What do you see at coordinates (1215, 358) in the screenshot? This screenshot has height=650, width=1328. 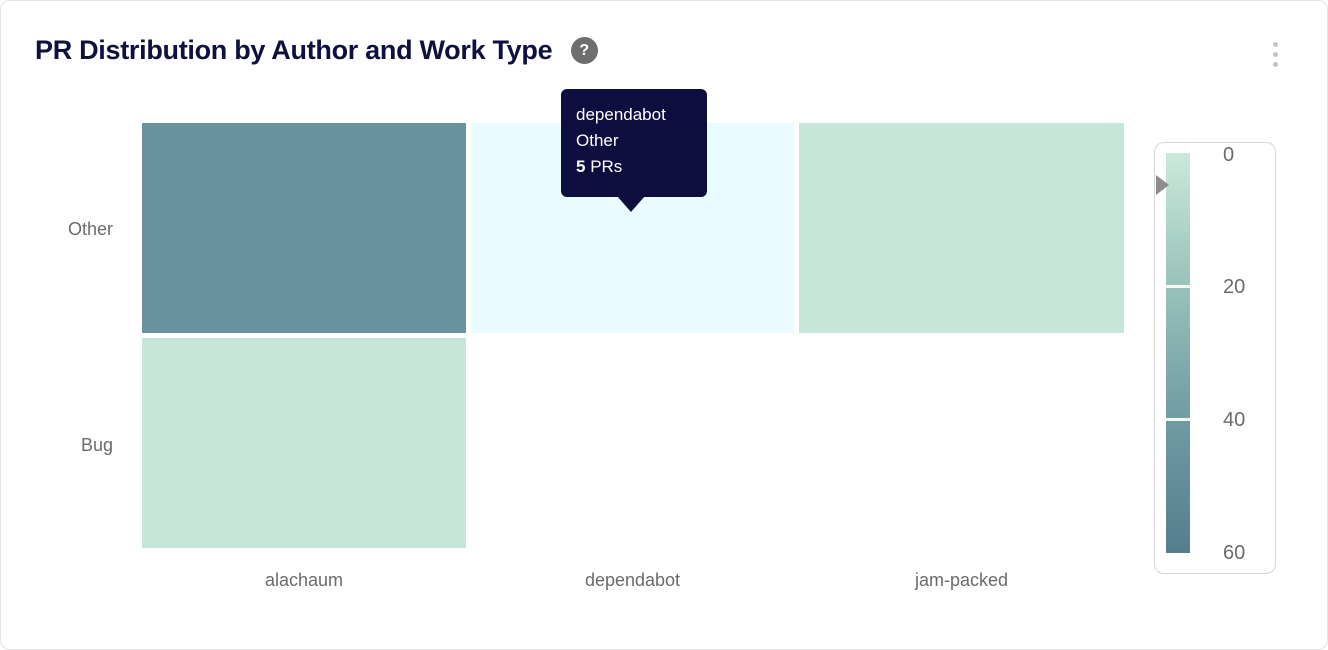 I see `color-scale-legend: 0 20 40 60` at bounding box center [1215, 358].